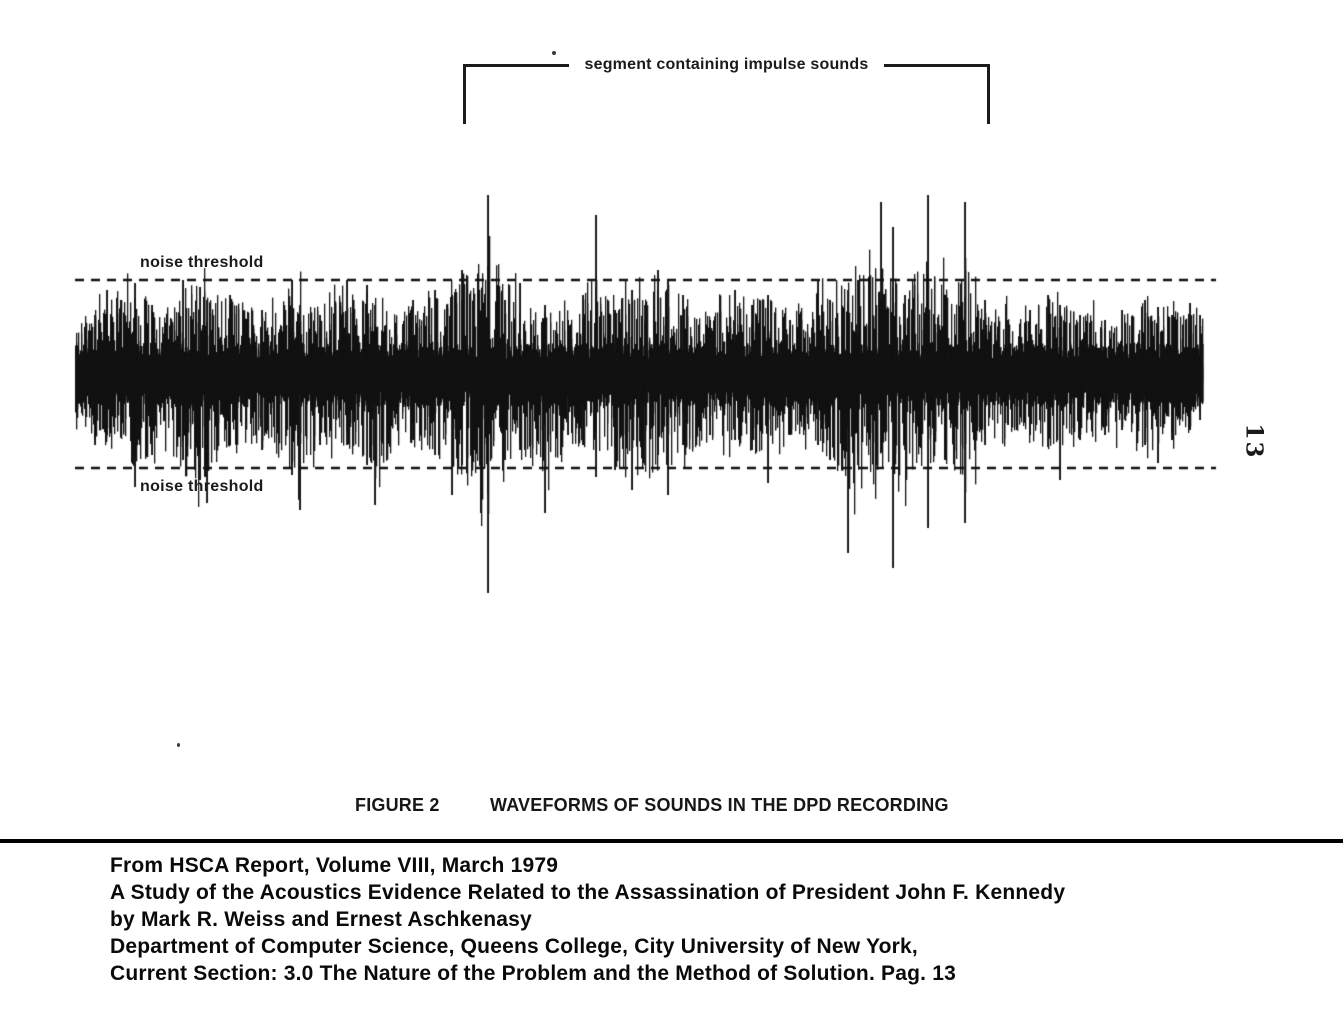  Describe the element at coordinates (516, 65) in the screenshot. I see `bracket-line-left` at that location.